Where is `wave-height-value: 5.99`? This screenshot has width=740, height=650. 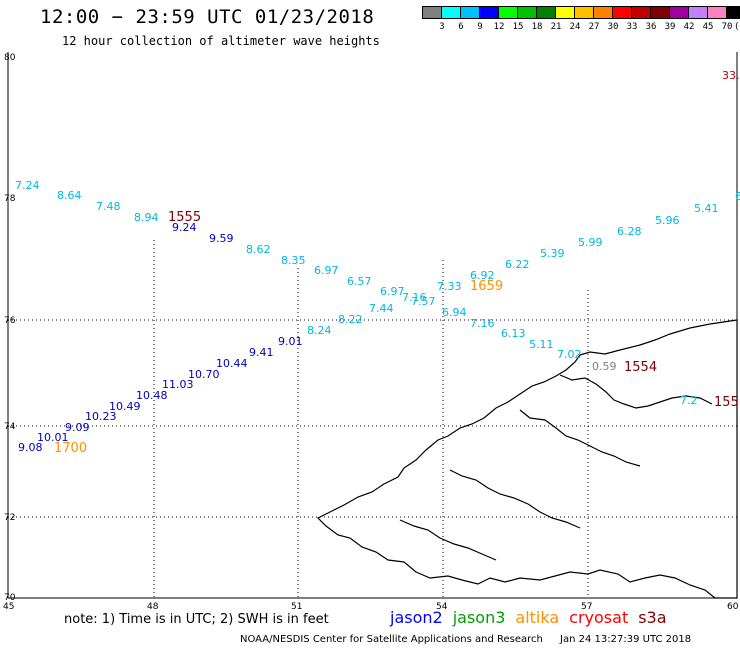
wave-height-value: 5.99 is located at coordinates (590, 242).